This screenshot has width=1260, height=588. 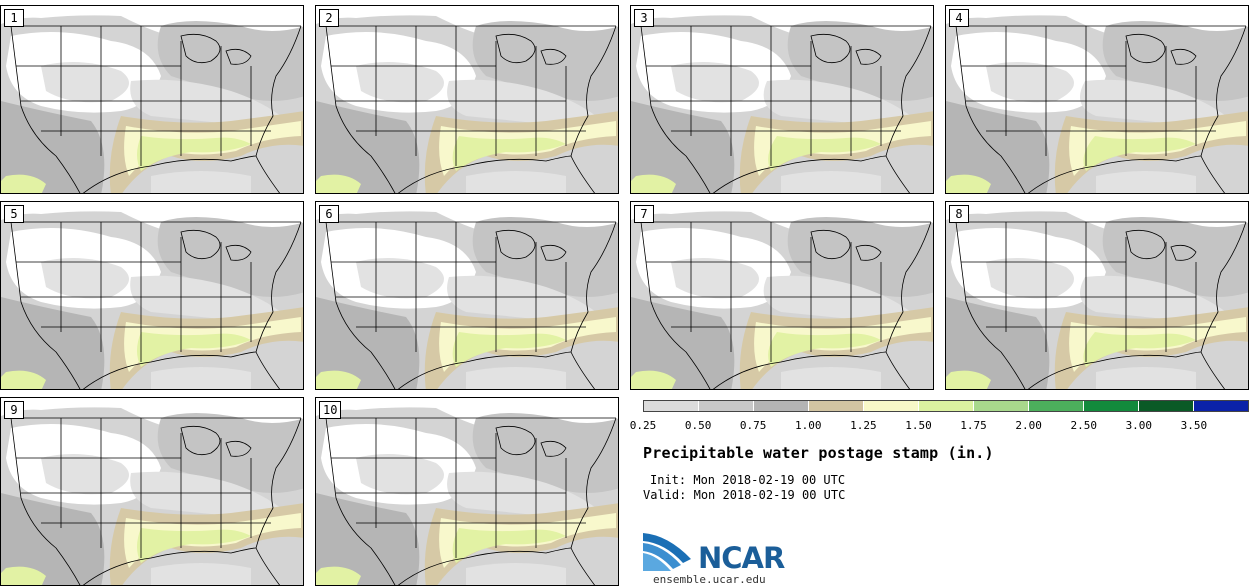 I want to click on valid-time: Valid: Mon 2018-02-19 00 UTC, so click(x=744, y=495).